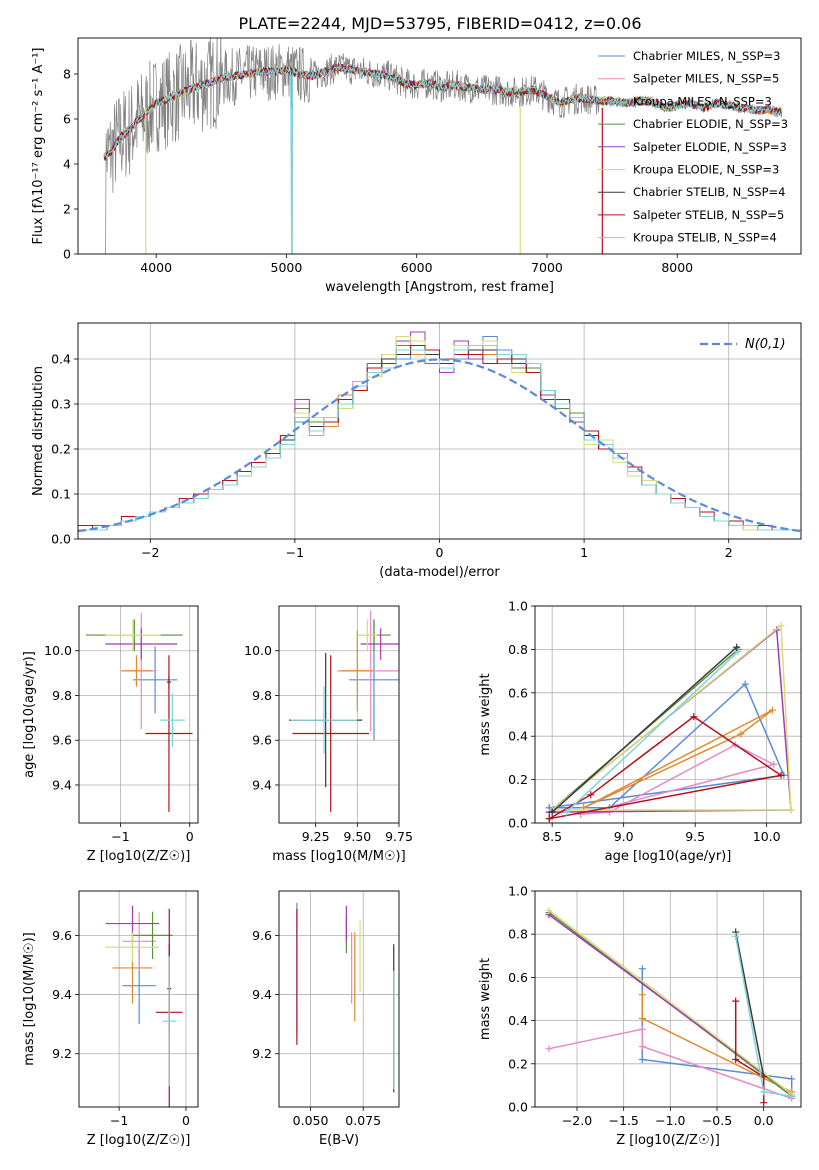 This screenshot has width=819, height=1170. Describe the element at coordinates (339, 1140) in the screenshot. I see `x-axis-label: E(B-V)` at that location.